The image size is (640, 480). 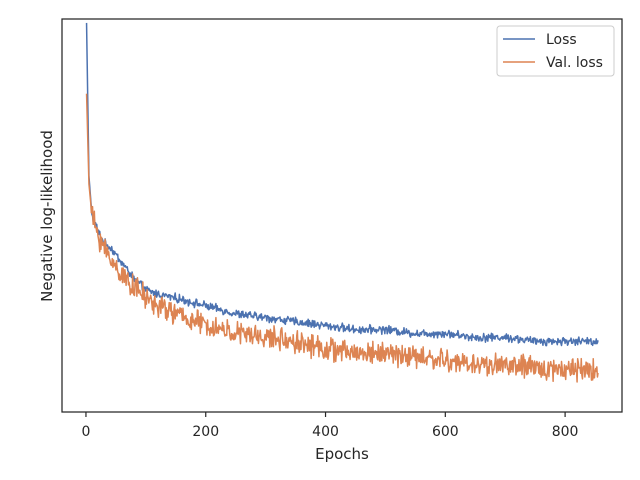 I want to click on x-axis-ticks: 0 200 400 600 800, so click(x=329, y=426).